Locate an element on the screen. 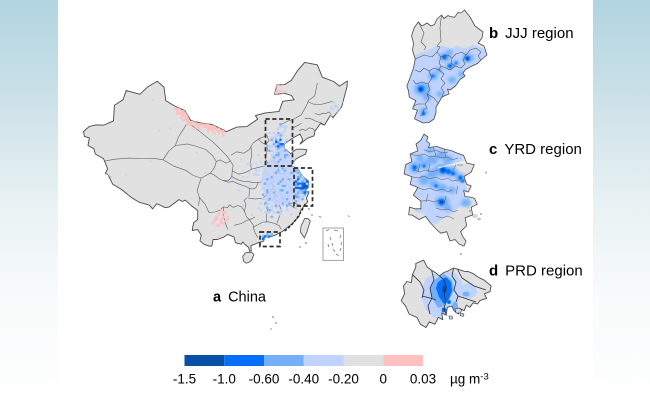 The height and width of the screenshot is (400, 650). svg-text: -0.40 is located at coordinates (303, 379).